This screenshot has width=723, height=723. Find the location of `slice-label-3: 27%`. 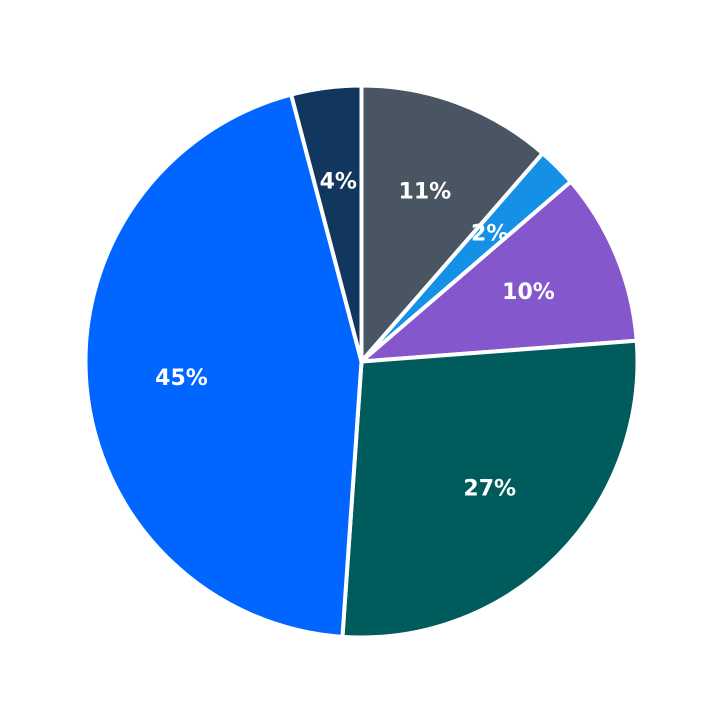

slice-label-3: 27% is located at coordinates (489, 488).